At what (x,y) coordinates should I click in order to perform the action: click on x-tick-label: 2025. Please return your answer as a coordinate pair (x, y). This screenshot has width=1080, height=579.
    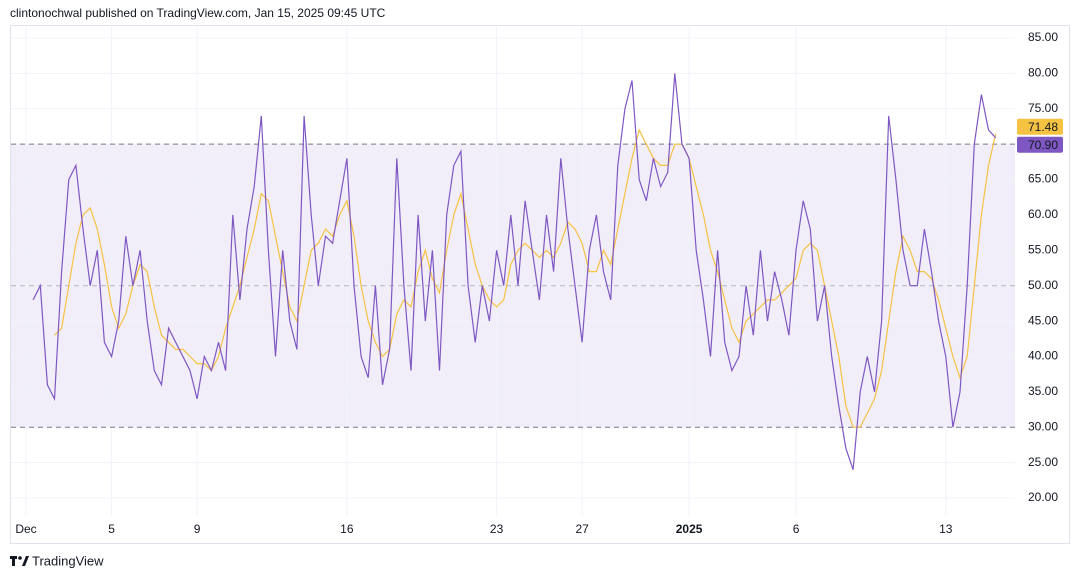
    Looking at the image, I should click on (689, 529).